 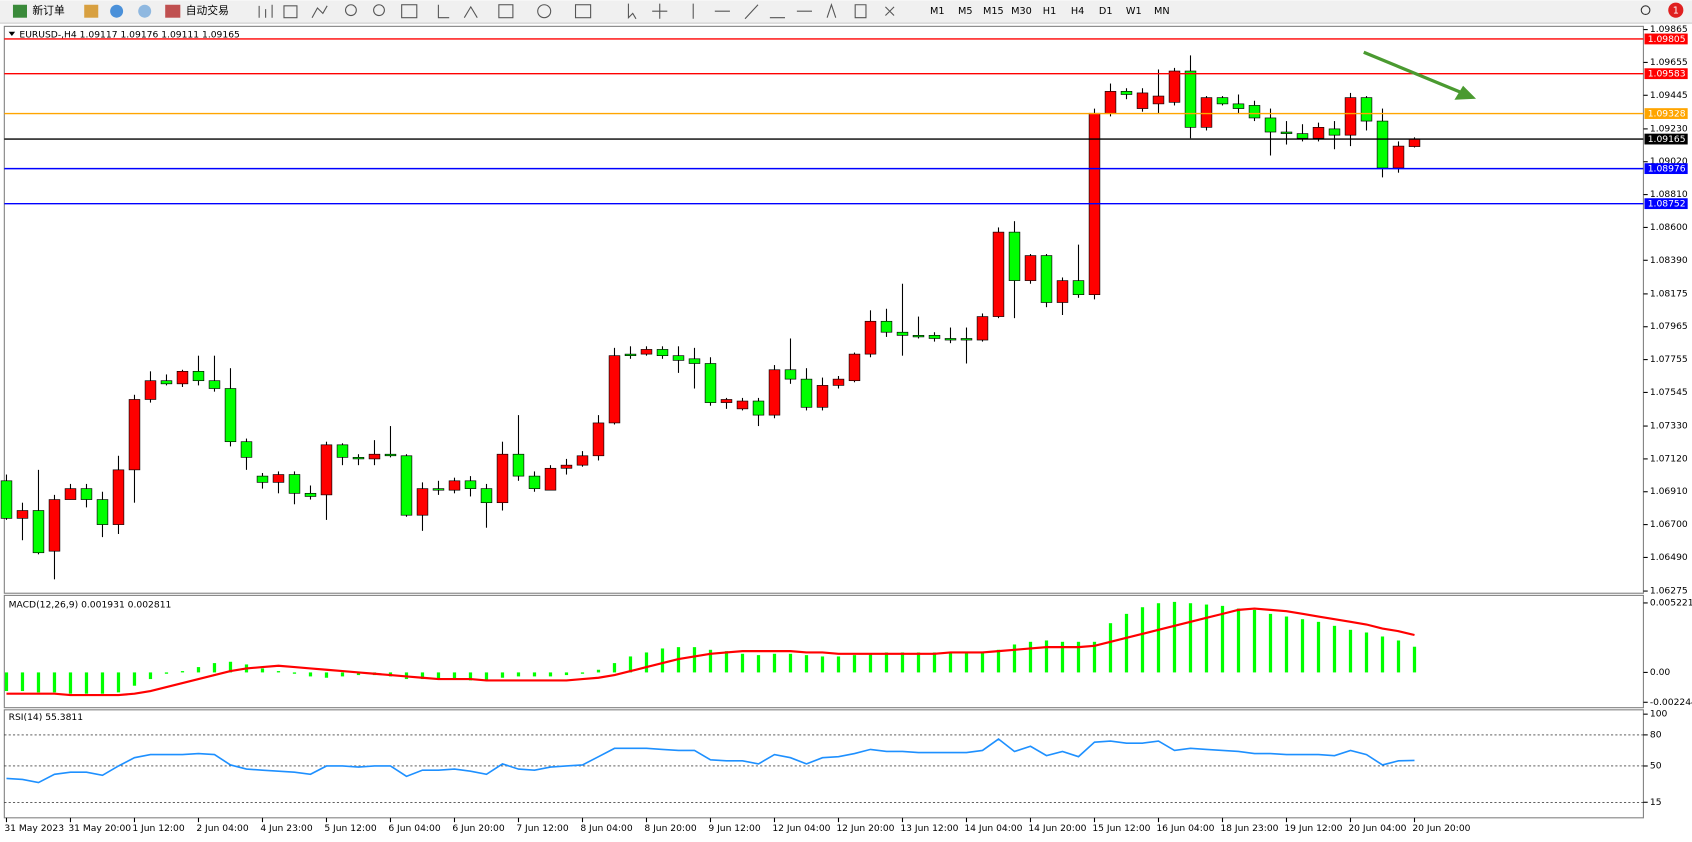 I want to click on new-order-icon, so click(x=19, y=11).